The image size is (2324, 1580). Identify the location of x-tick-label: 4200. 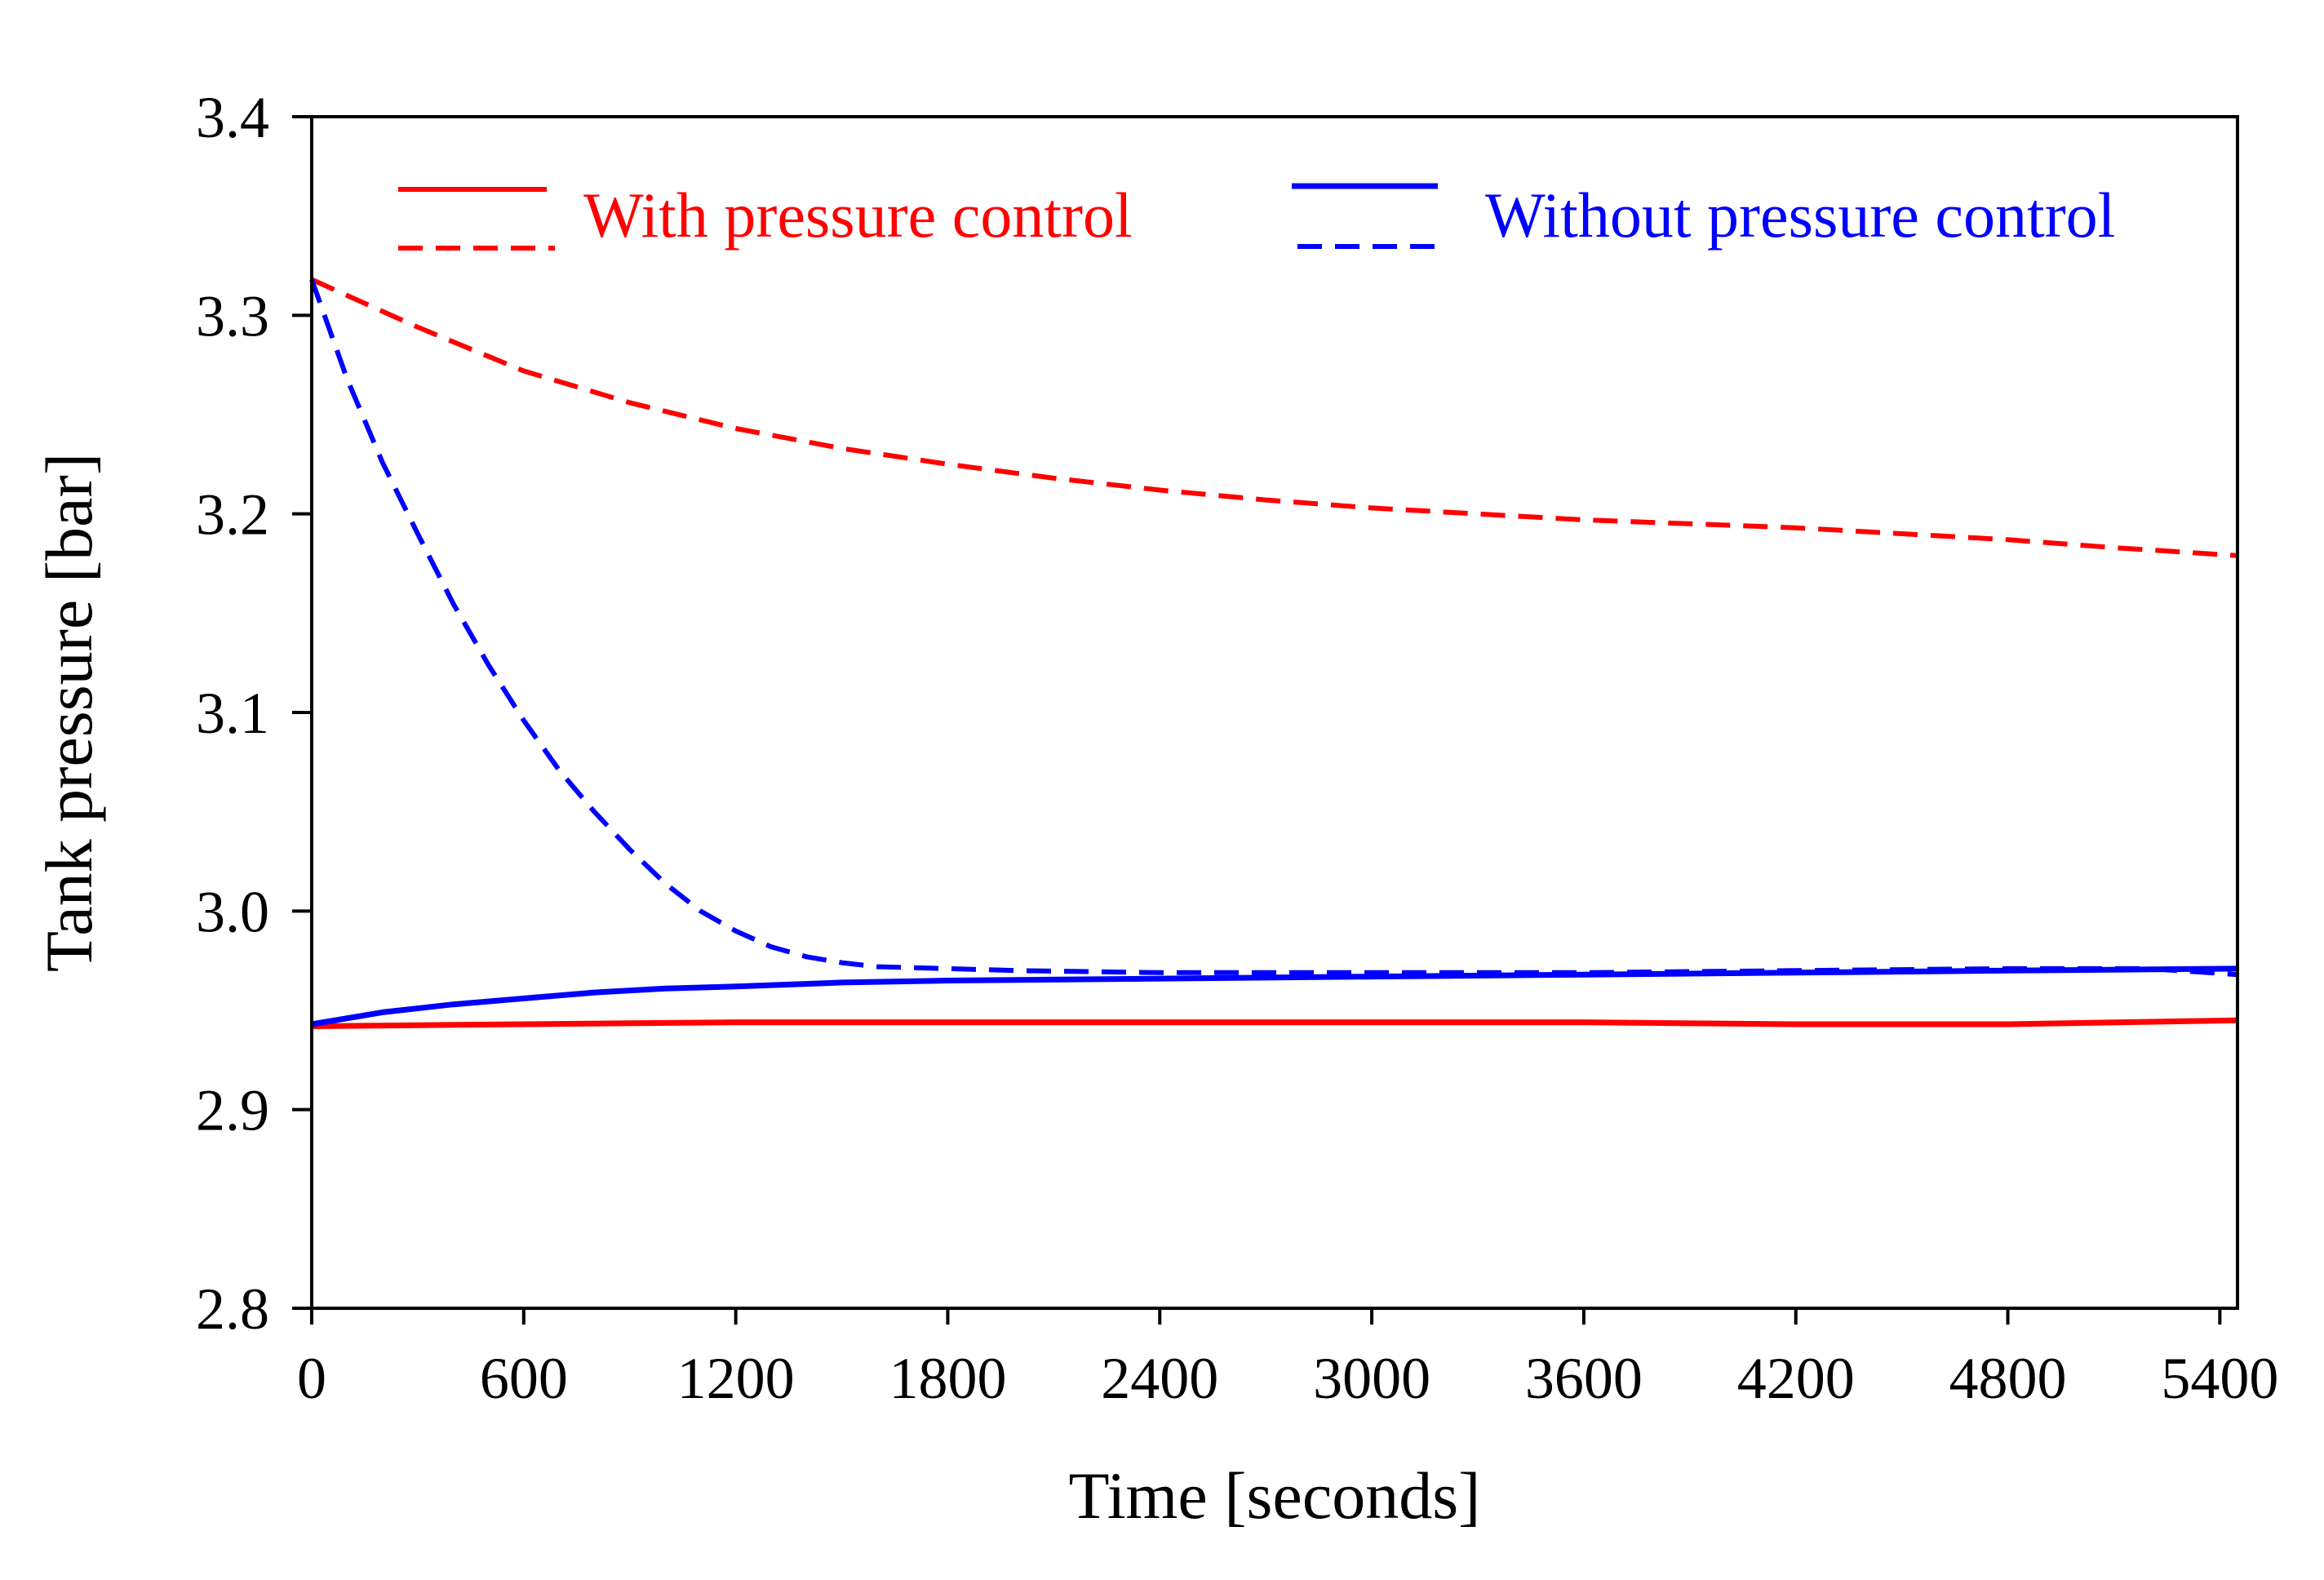
(1796, 1379).